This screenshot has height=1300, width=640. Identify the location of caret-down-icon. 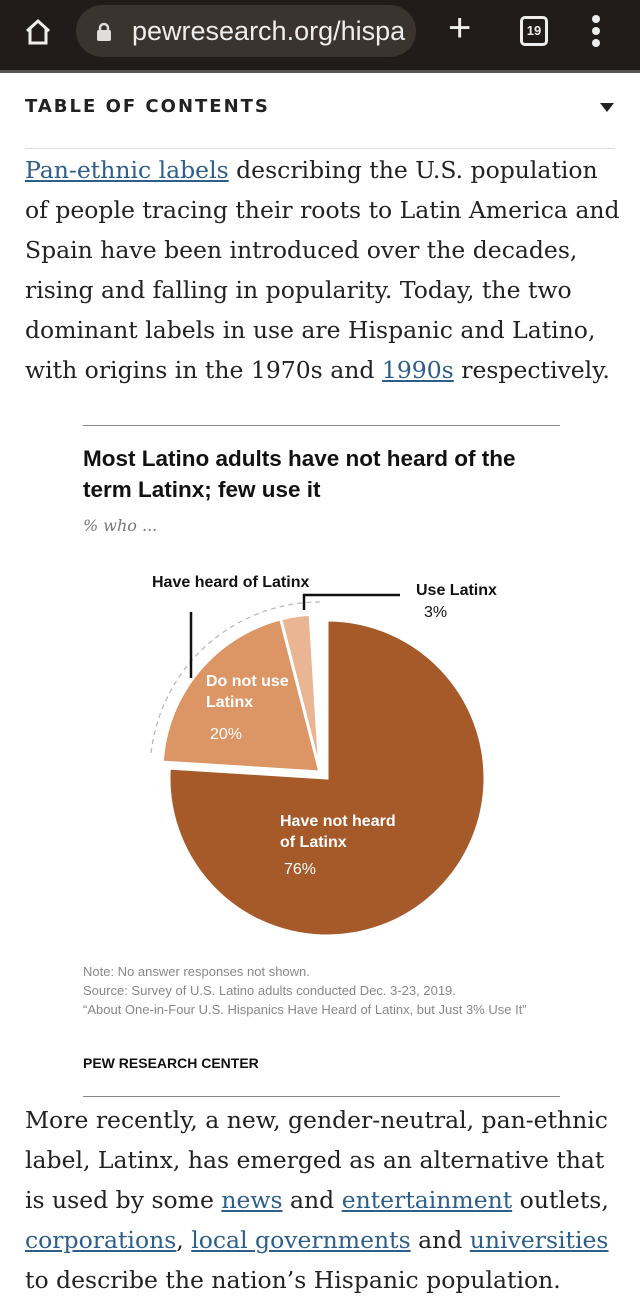
(607, 107).